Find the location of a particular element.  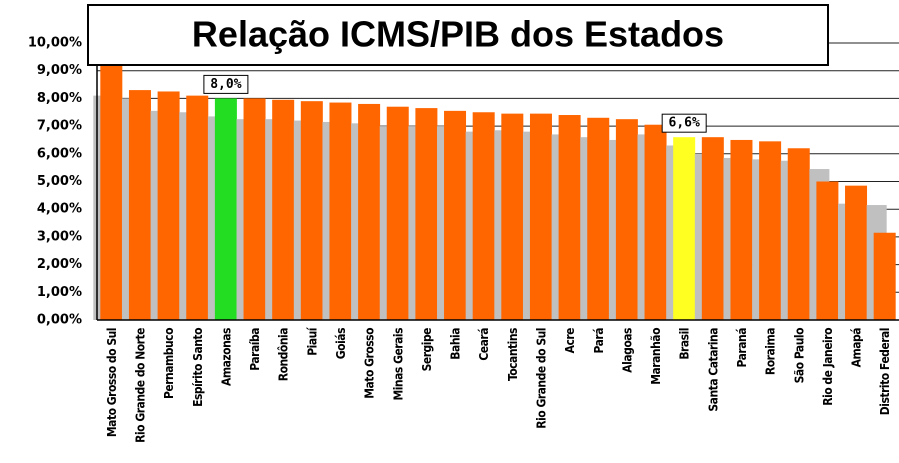

x-tick-label: Pará is located at coordinates (599, 341).